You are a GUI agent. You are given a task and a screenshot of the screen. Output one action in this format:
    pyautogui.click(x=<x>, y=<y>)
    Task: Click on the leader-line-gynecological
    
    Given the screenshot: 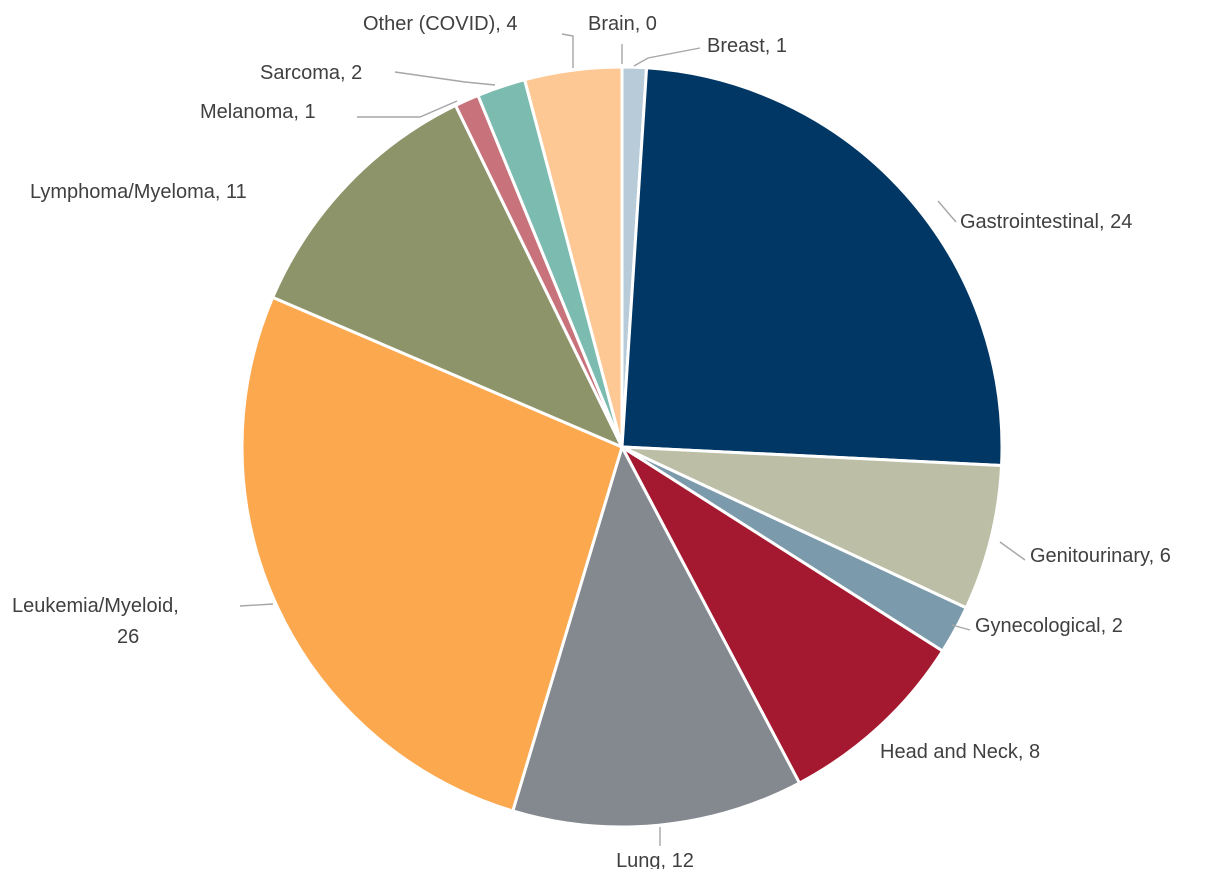 What is the action you would take?
    pyautogui.click(x=961, y=627)
    